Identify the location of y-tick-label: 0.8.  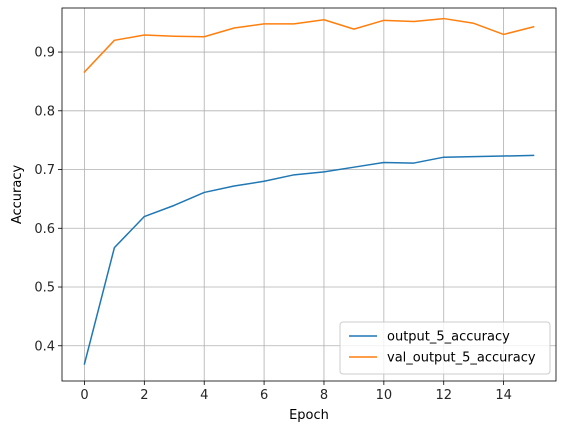
(44, 111).